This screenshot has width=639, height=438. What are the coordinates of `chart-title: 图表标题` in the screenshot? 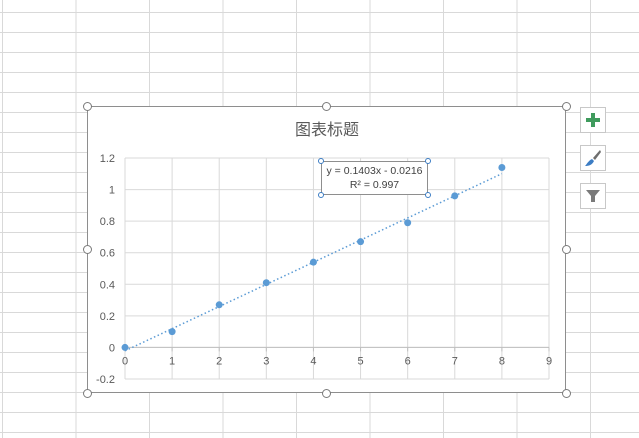 It's located at (327, 129).